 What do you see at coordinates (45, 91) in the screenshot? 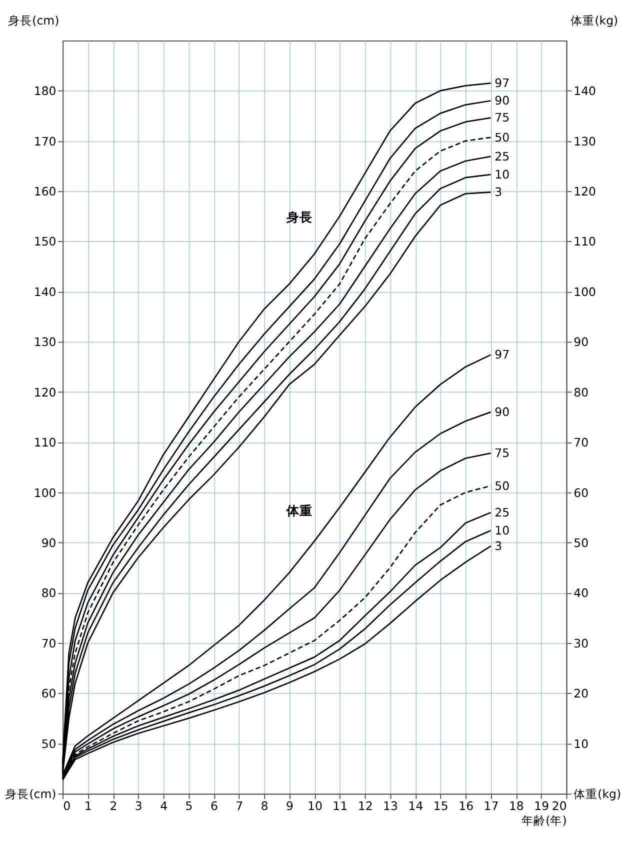
I see `y-tick-label: 180` at bounding box center [45, 91].